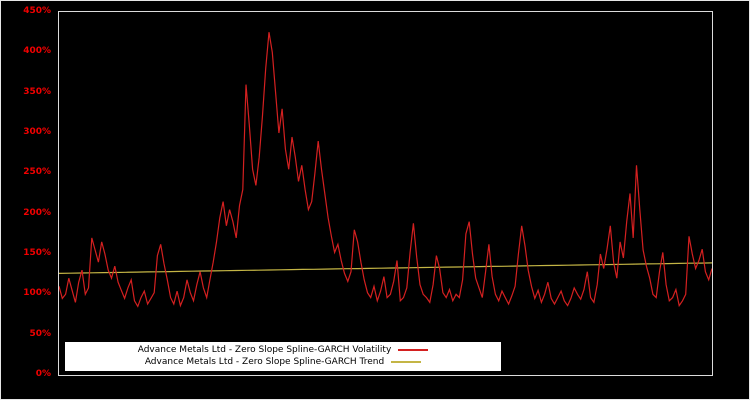 Image resolution: width=750 pixels, height=400 pixels. Describe the element at coordinates (37, 293) in the screenshot. I see `y-tick-label: 100%` at that location.